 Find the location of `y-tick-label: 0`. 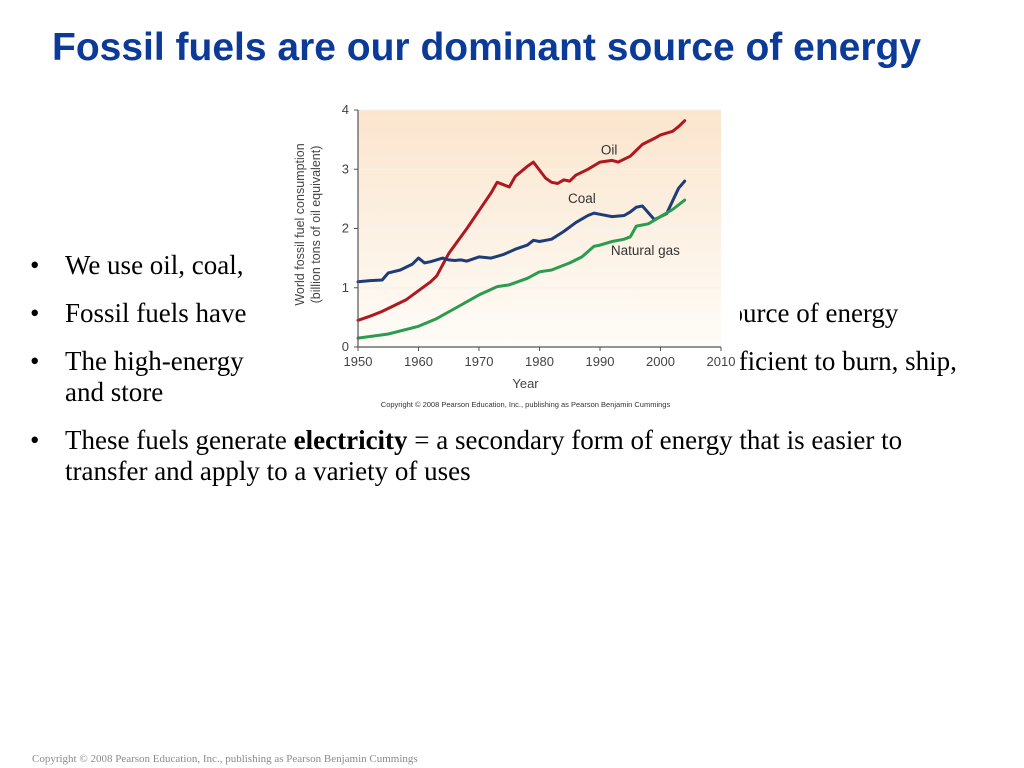

y-tick-label: 0 is located at coordinates (345, 346).